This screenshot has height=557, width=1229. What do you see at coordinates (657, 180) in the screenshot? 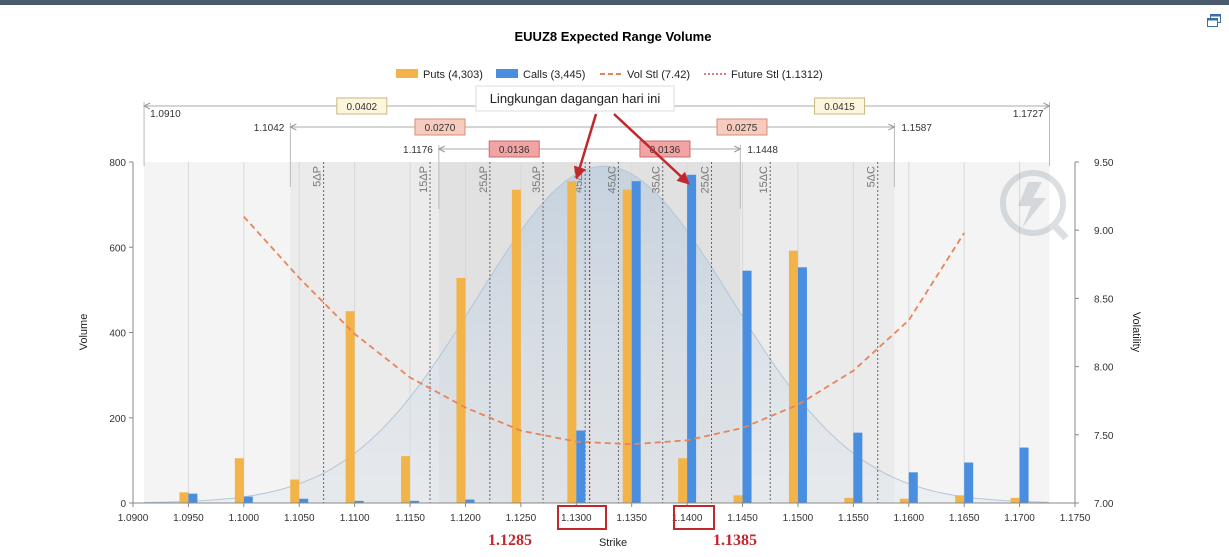
I see `delta-label-6: 35ΔC` at bounding box center [657, 180].